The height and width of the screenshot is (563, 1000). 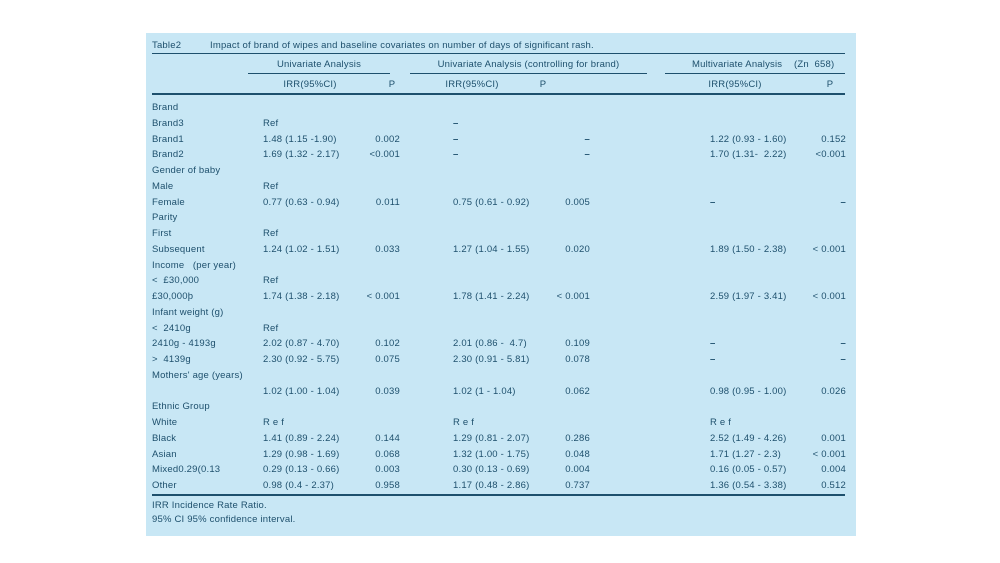 What do you see at coordinates (748, 249) in the screenshot?
I see `cell: 1.89 (1.50 - 2.38)` at bounding box center [748, 249].